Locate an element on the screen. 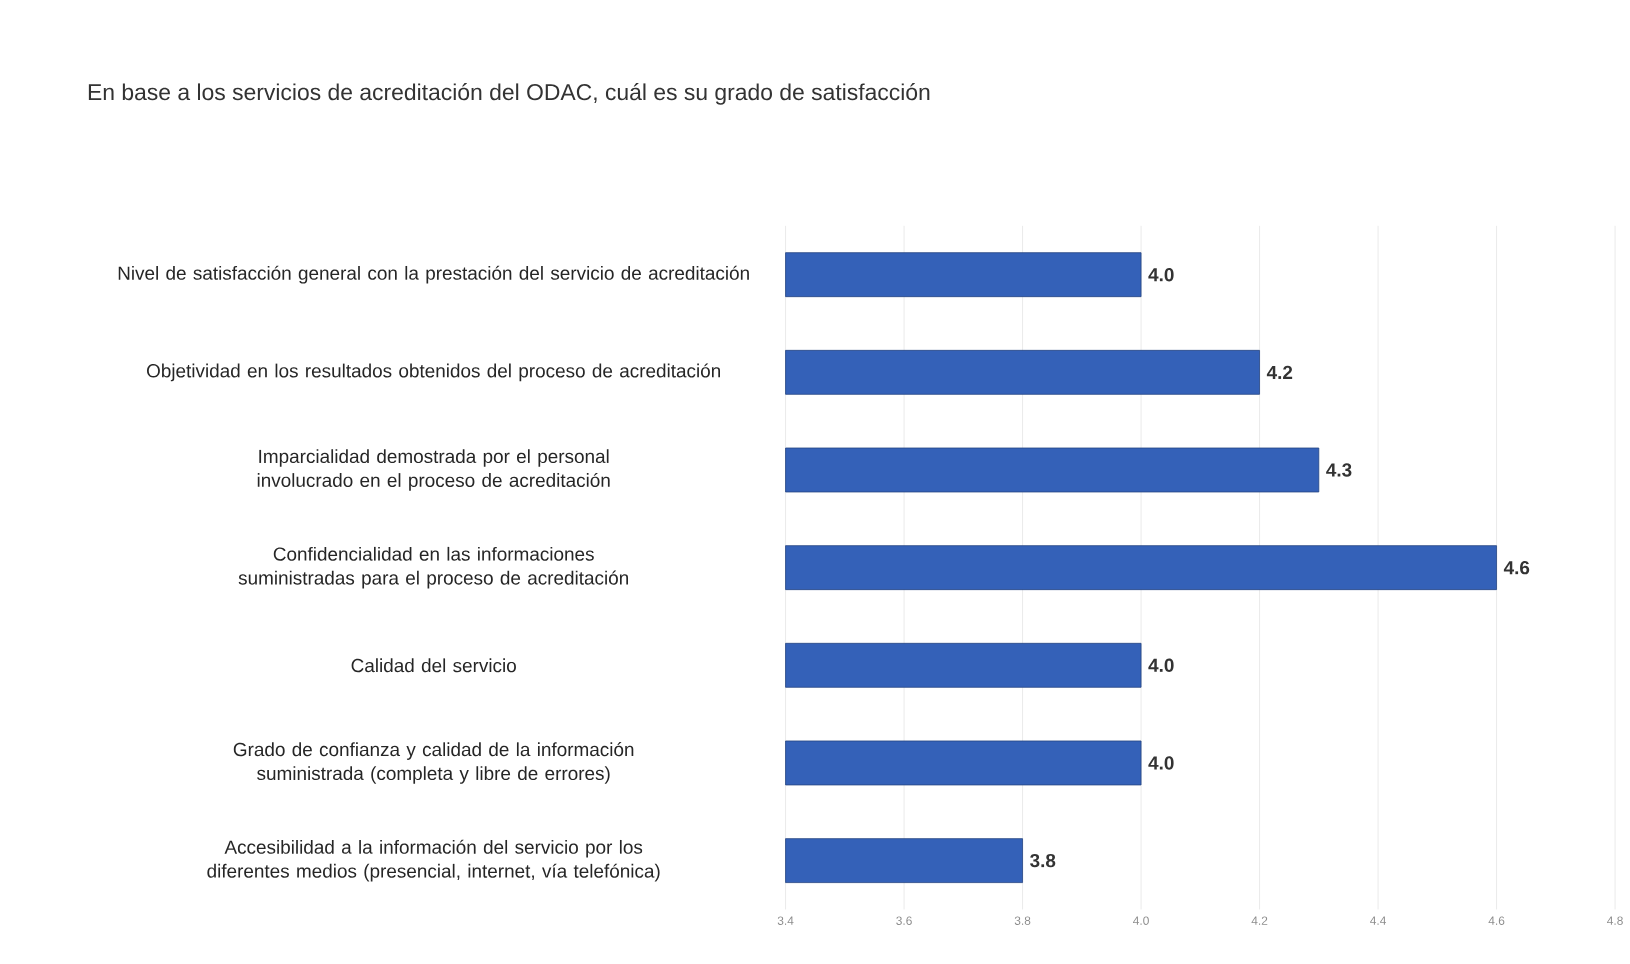 The width and height of the screenshot is (1630, 964). text: En base a los servicios de acreditación del ODAC, cuál es su grado de satisfacción is located at coordinates (509, 94).